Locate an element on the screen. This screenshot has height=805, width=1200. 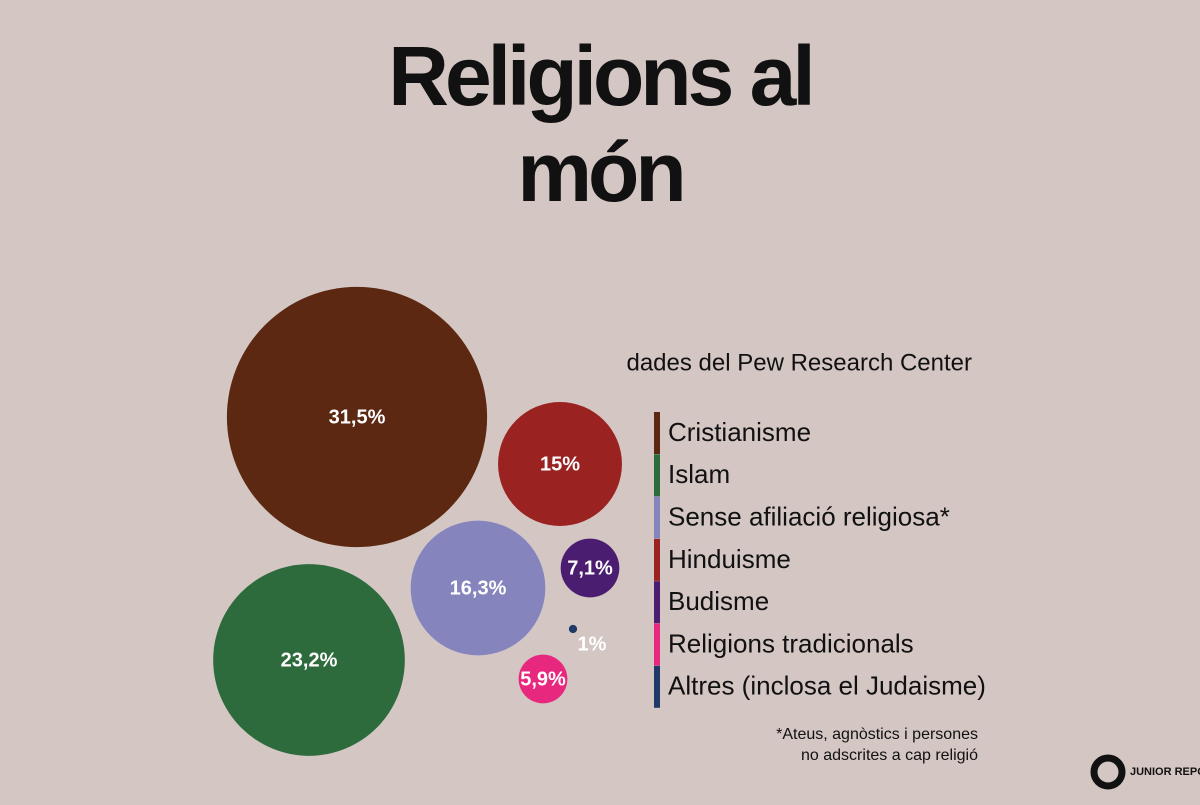
value-label: 7,1% is located at coordinates (590, 568).